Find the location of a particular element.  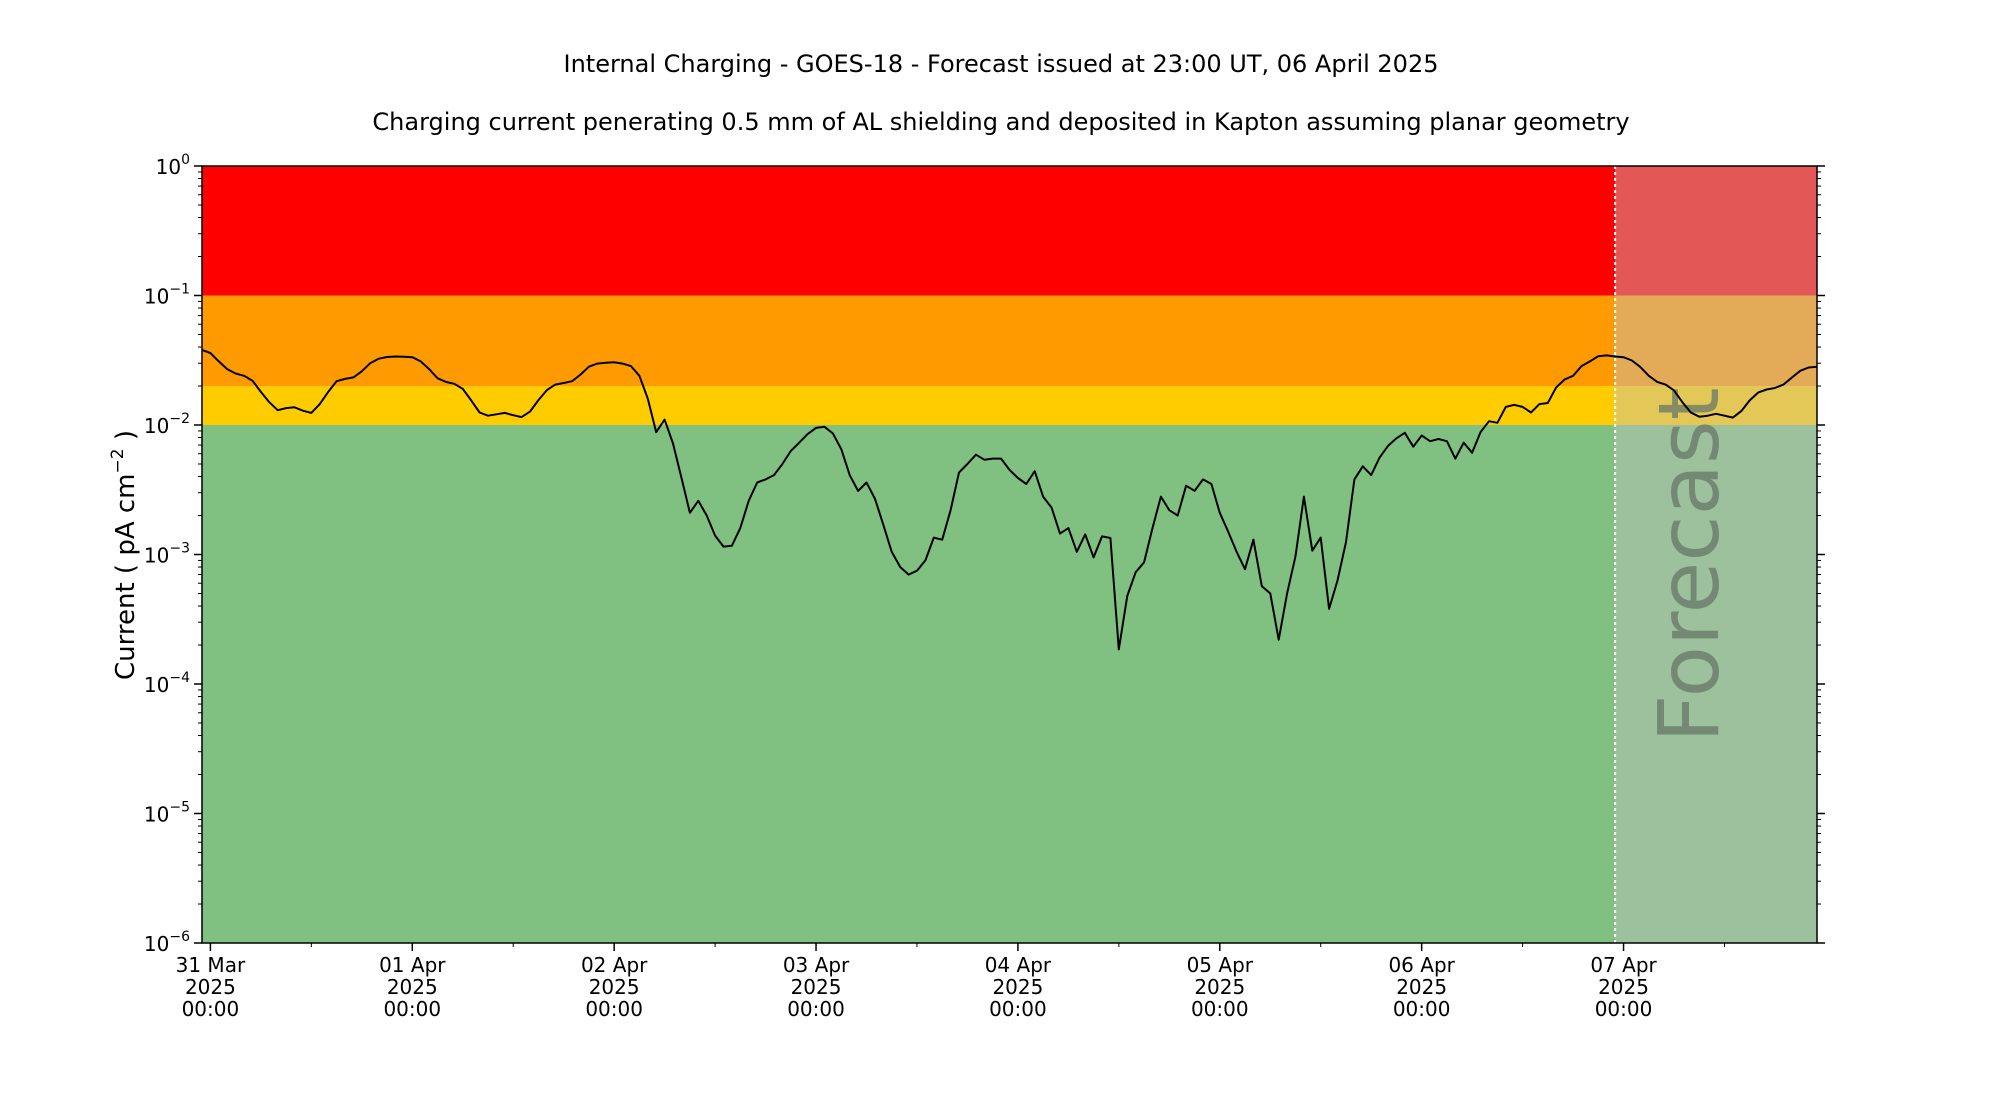

y-tick-label: 10⁻⁶ is located at coordinates (167, 942).